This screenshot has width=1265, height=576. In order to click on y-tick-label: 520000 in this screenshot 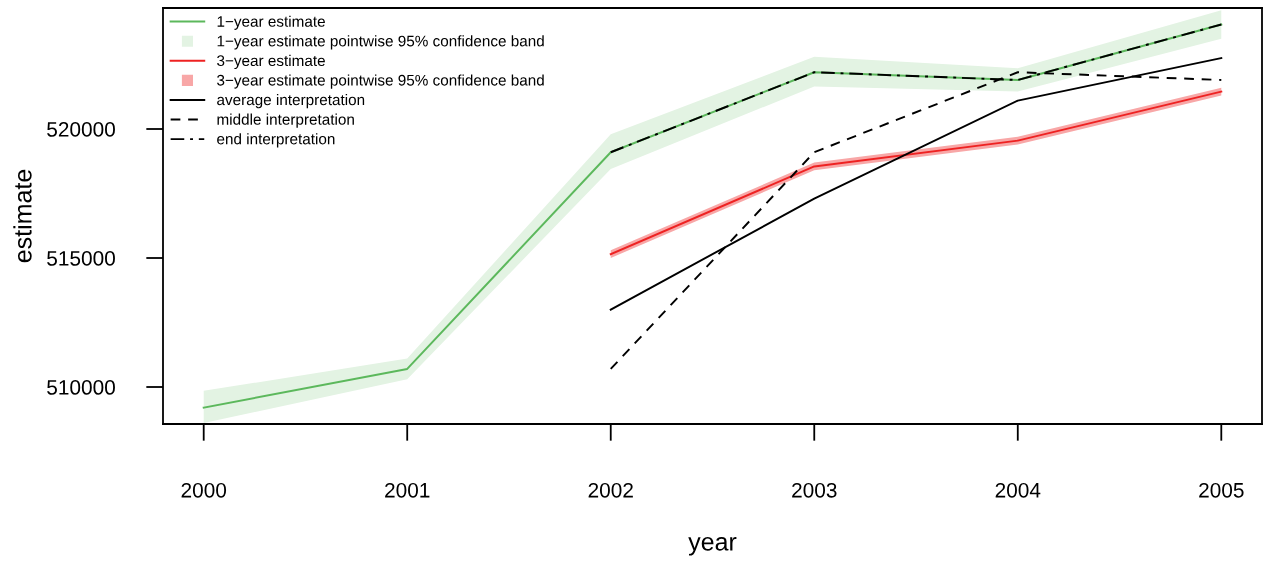, I will do `click(81, 129)`.